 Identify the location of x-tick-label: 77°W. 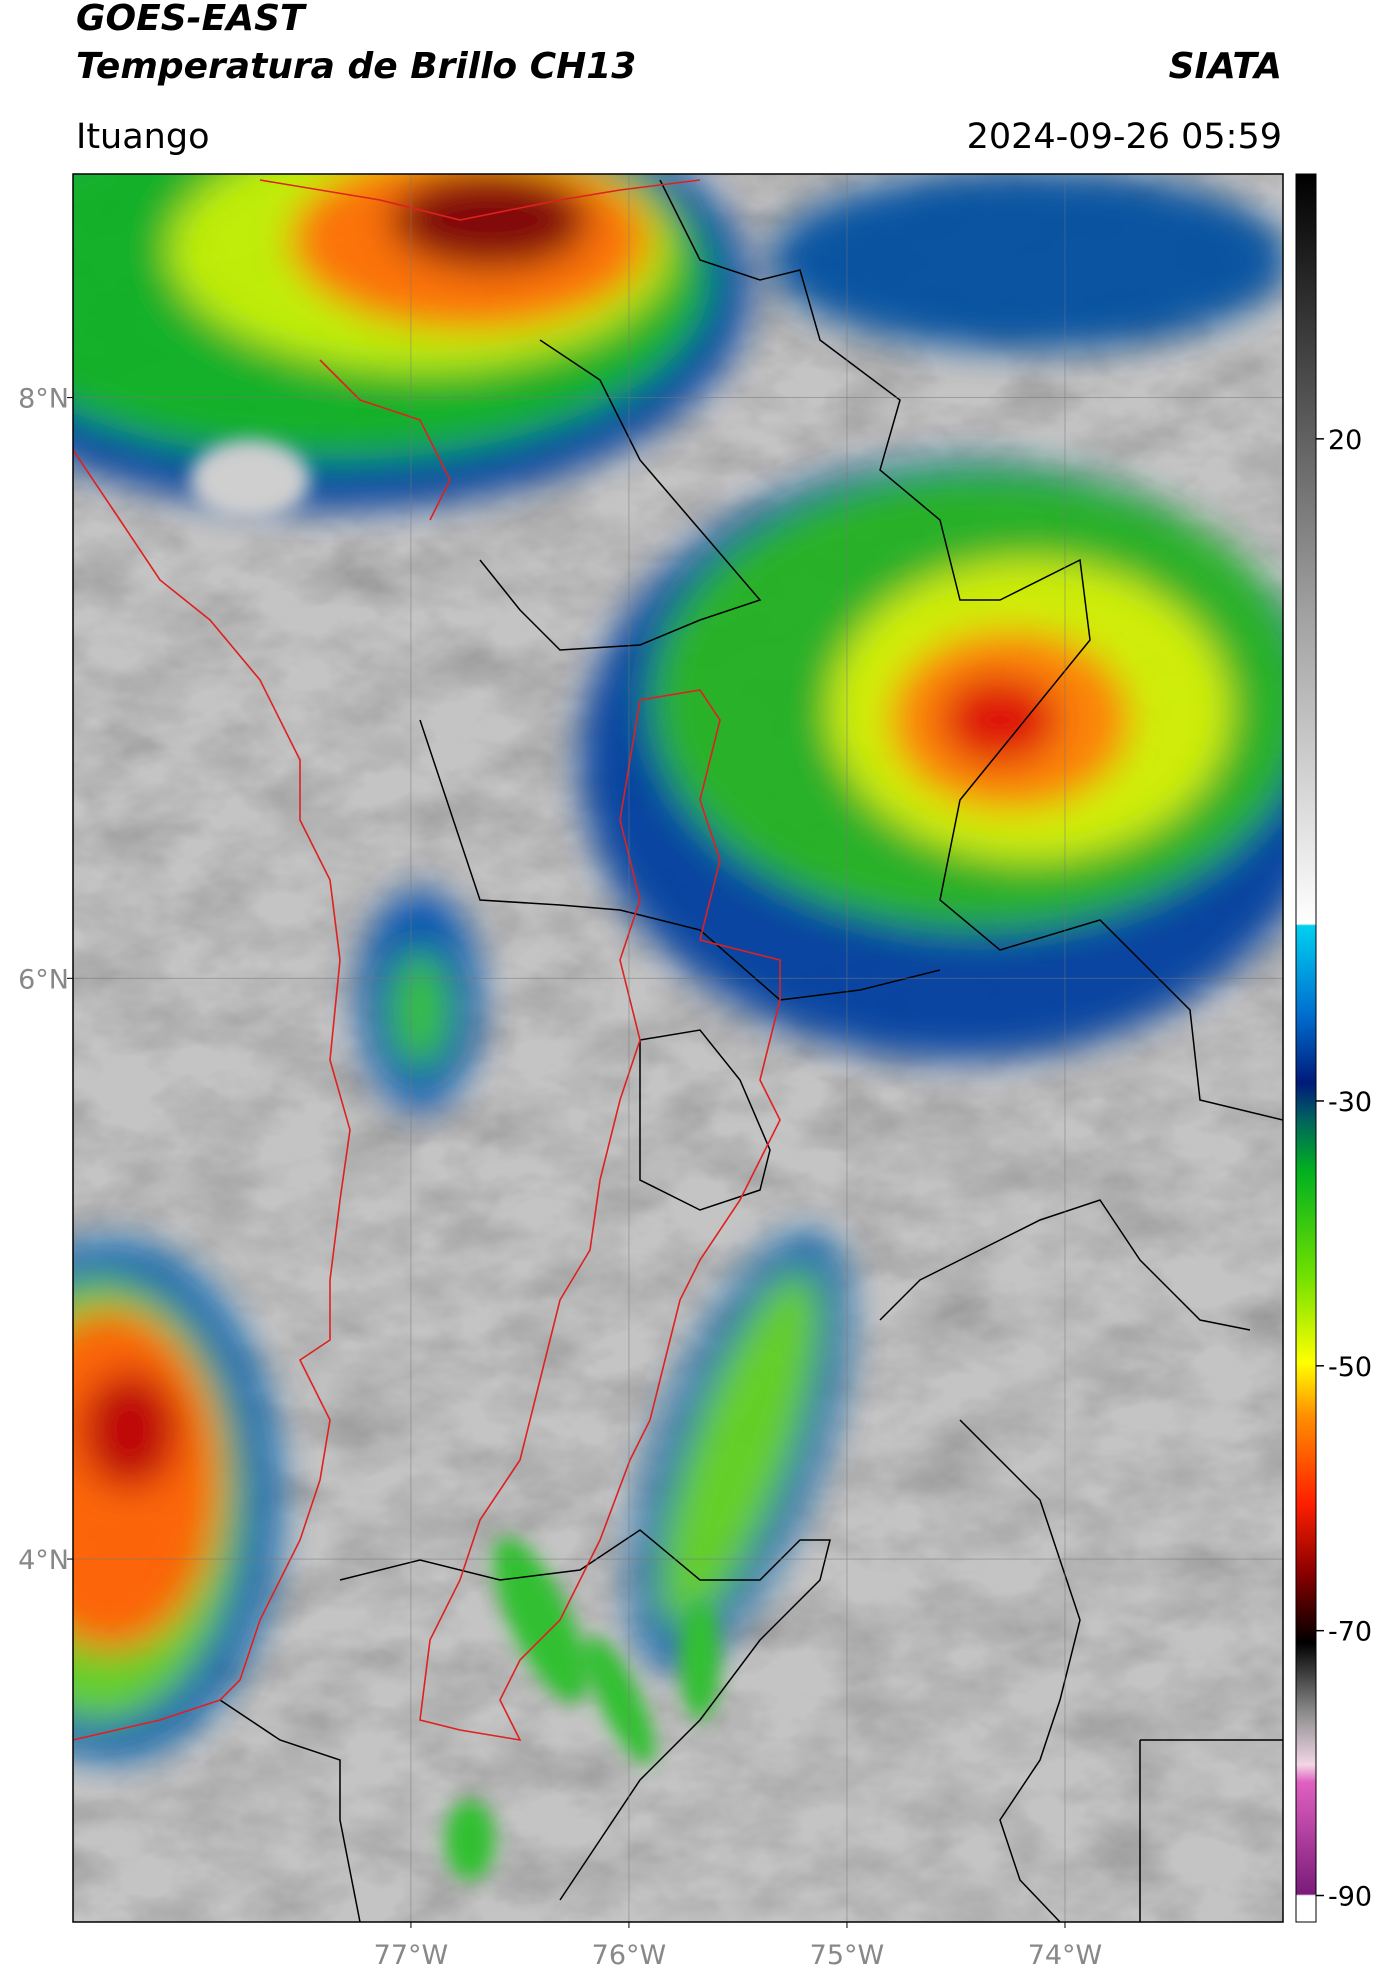
(411, 1955).